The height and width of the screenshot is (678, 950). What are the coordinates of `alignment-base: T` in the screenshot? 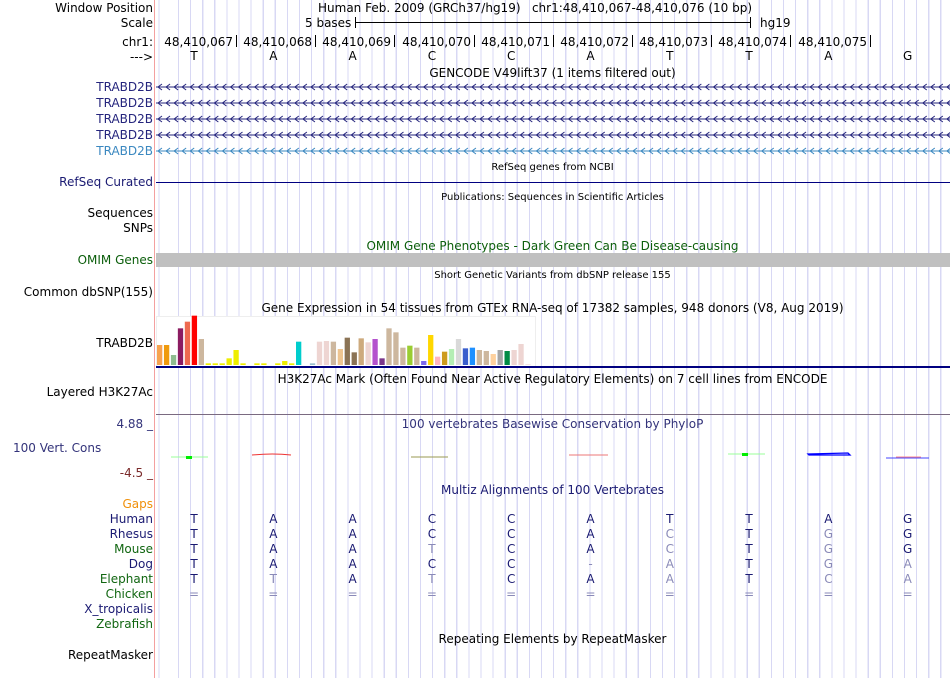 It's located at (194, 519).